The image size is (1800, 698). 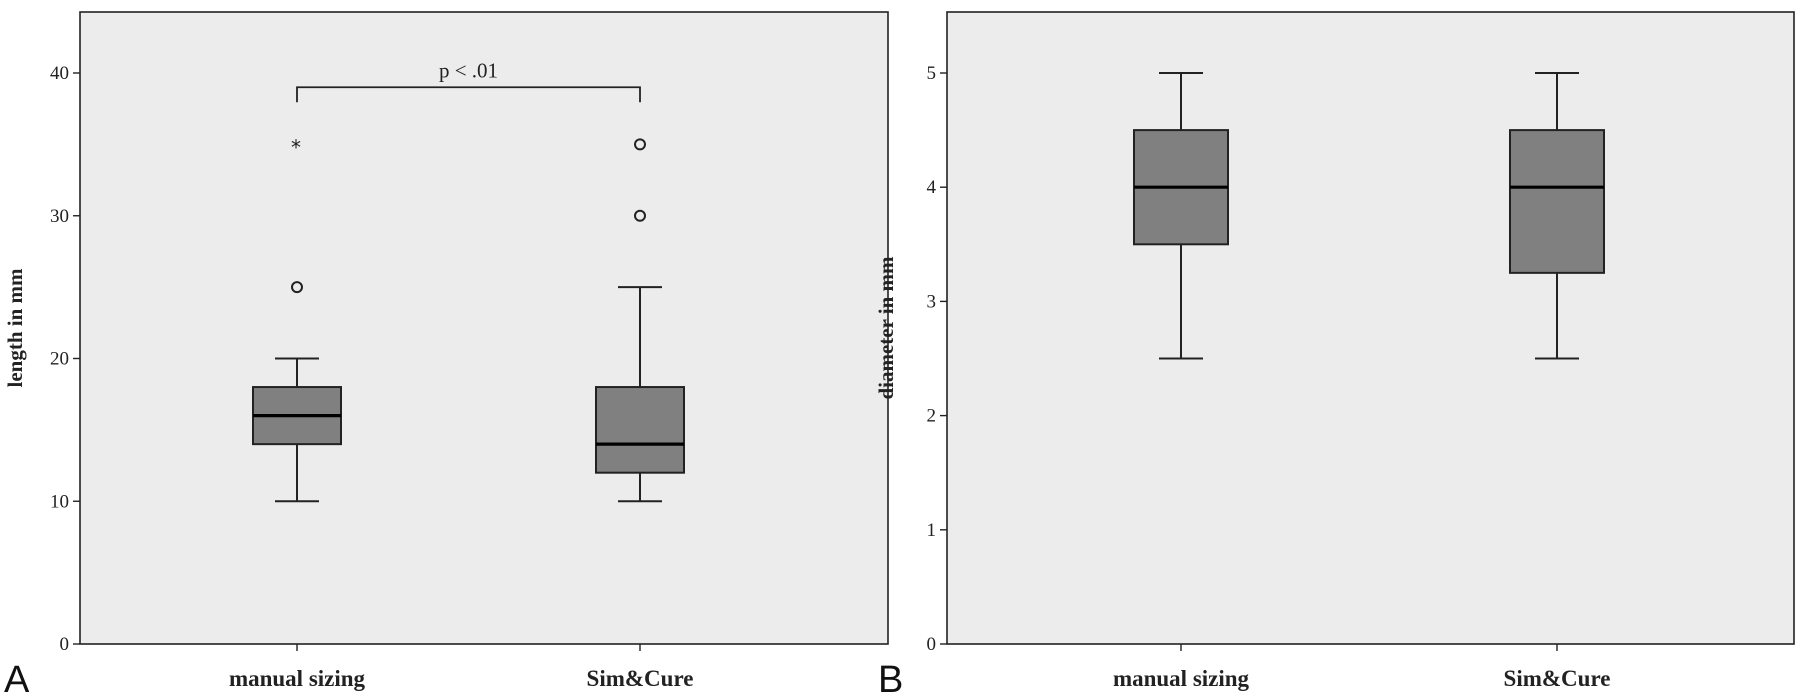 I want to click on y-tick-label: 3, so click(x=932, y=301).